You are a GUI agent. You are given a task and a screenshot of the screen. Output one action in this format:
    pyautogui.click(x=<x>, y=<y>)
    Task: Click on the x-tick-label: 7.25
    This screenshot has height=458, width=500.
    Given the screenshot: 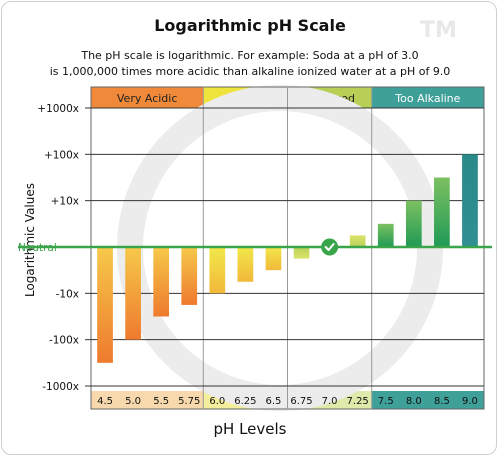 What is the action you would take?
    pyautogui.click(x=358, y=401)
    